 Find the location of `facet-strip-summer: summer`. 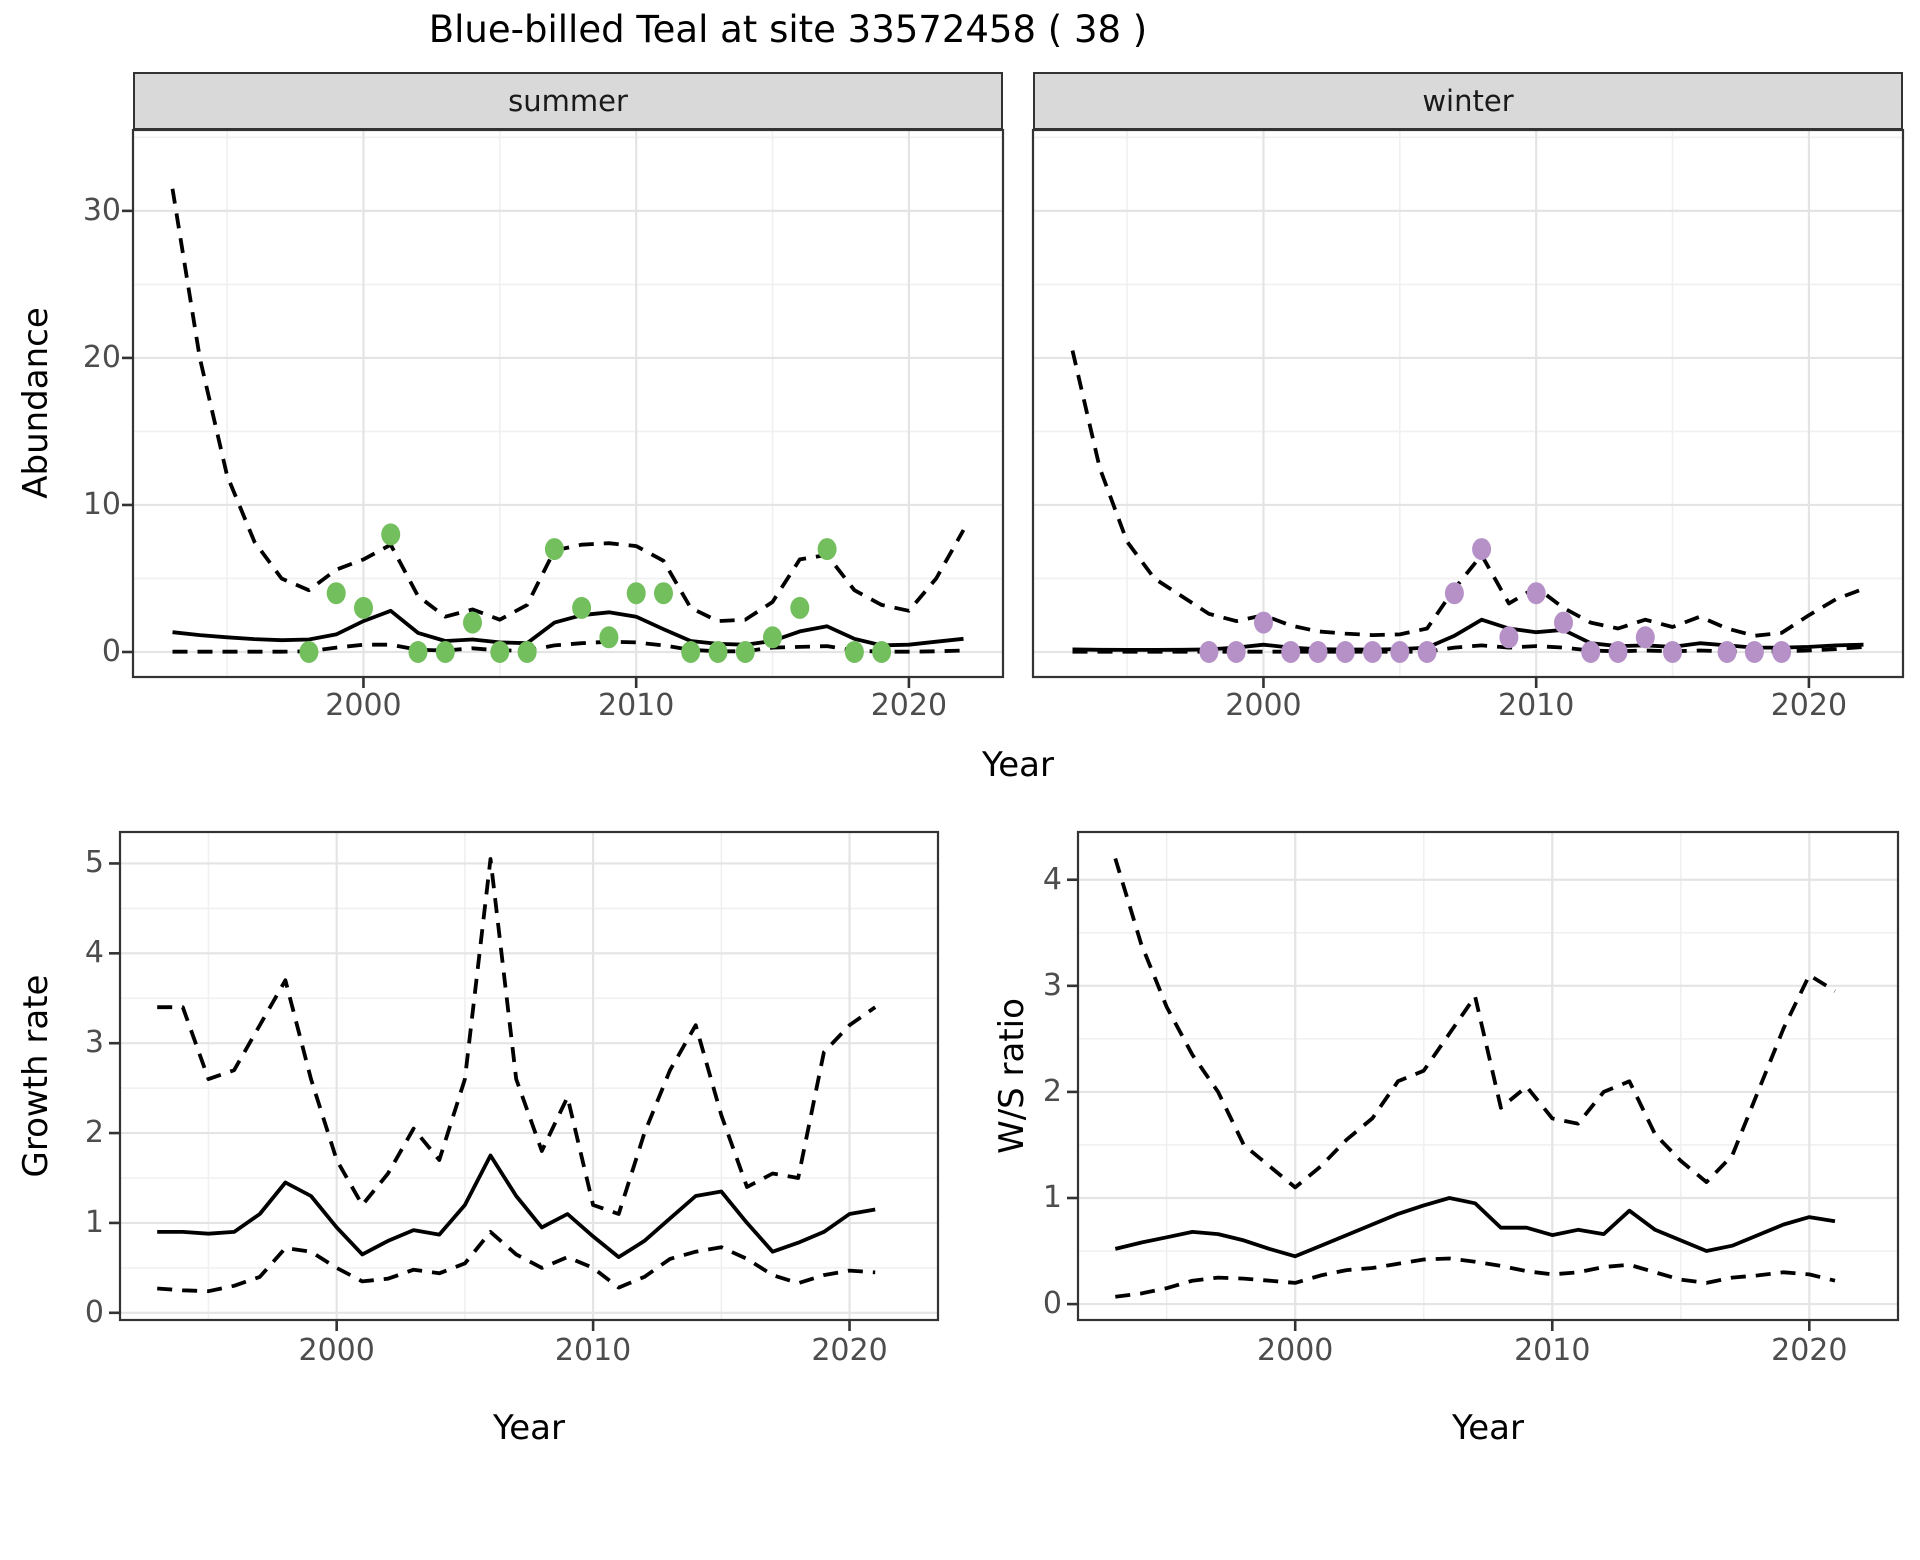

facet-strip-summer: summer is located at coordinates (568, 101).